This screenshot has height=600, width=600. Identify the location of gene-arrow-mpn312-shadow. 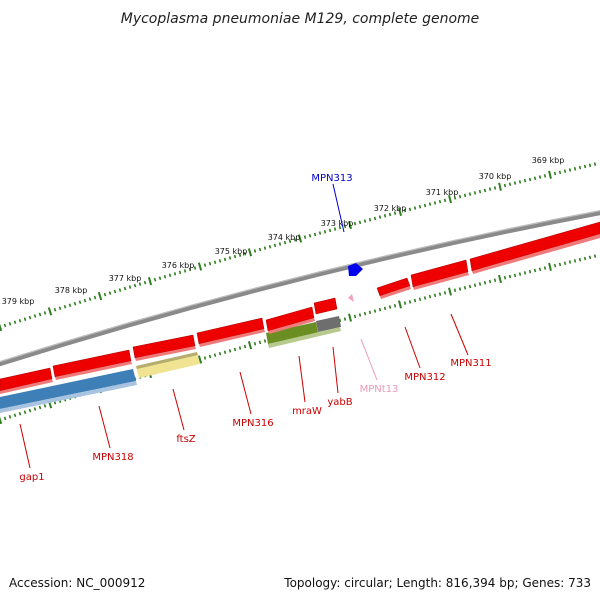
(441, 281).